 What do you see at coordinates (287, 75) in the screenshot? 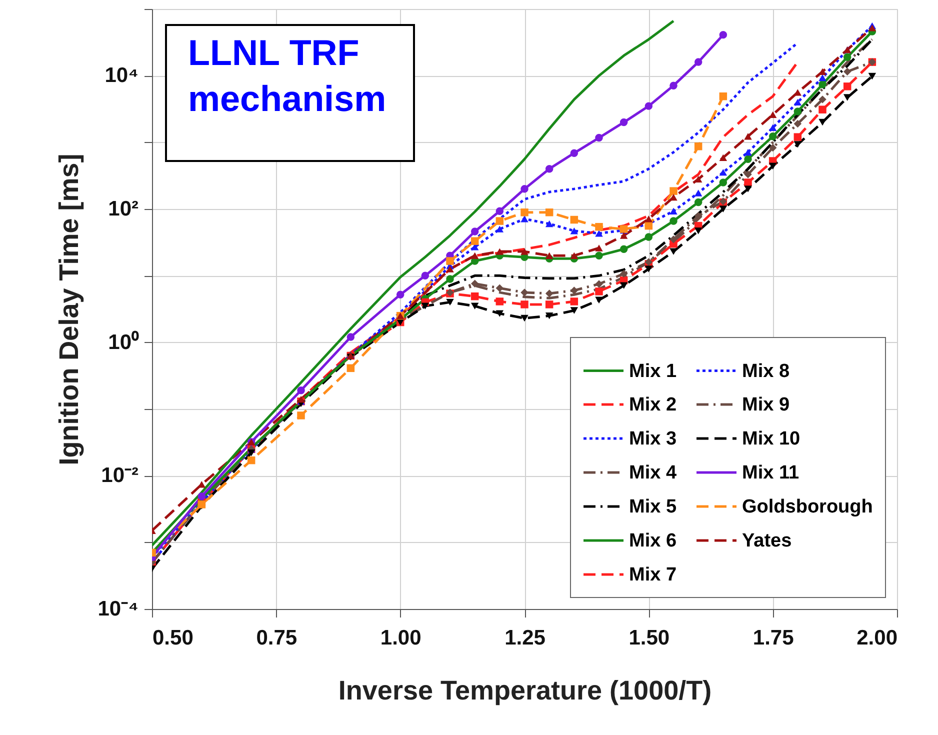
I see `annotation: LLNL TRF mechanism` at bounding box center [287, 75].